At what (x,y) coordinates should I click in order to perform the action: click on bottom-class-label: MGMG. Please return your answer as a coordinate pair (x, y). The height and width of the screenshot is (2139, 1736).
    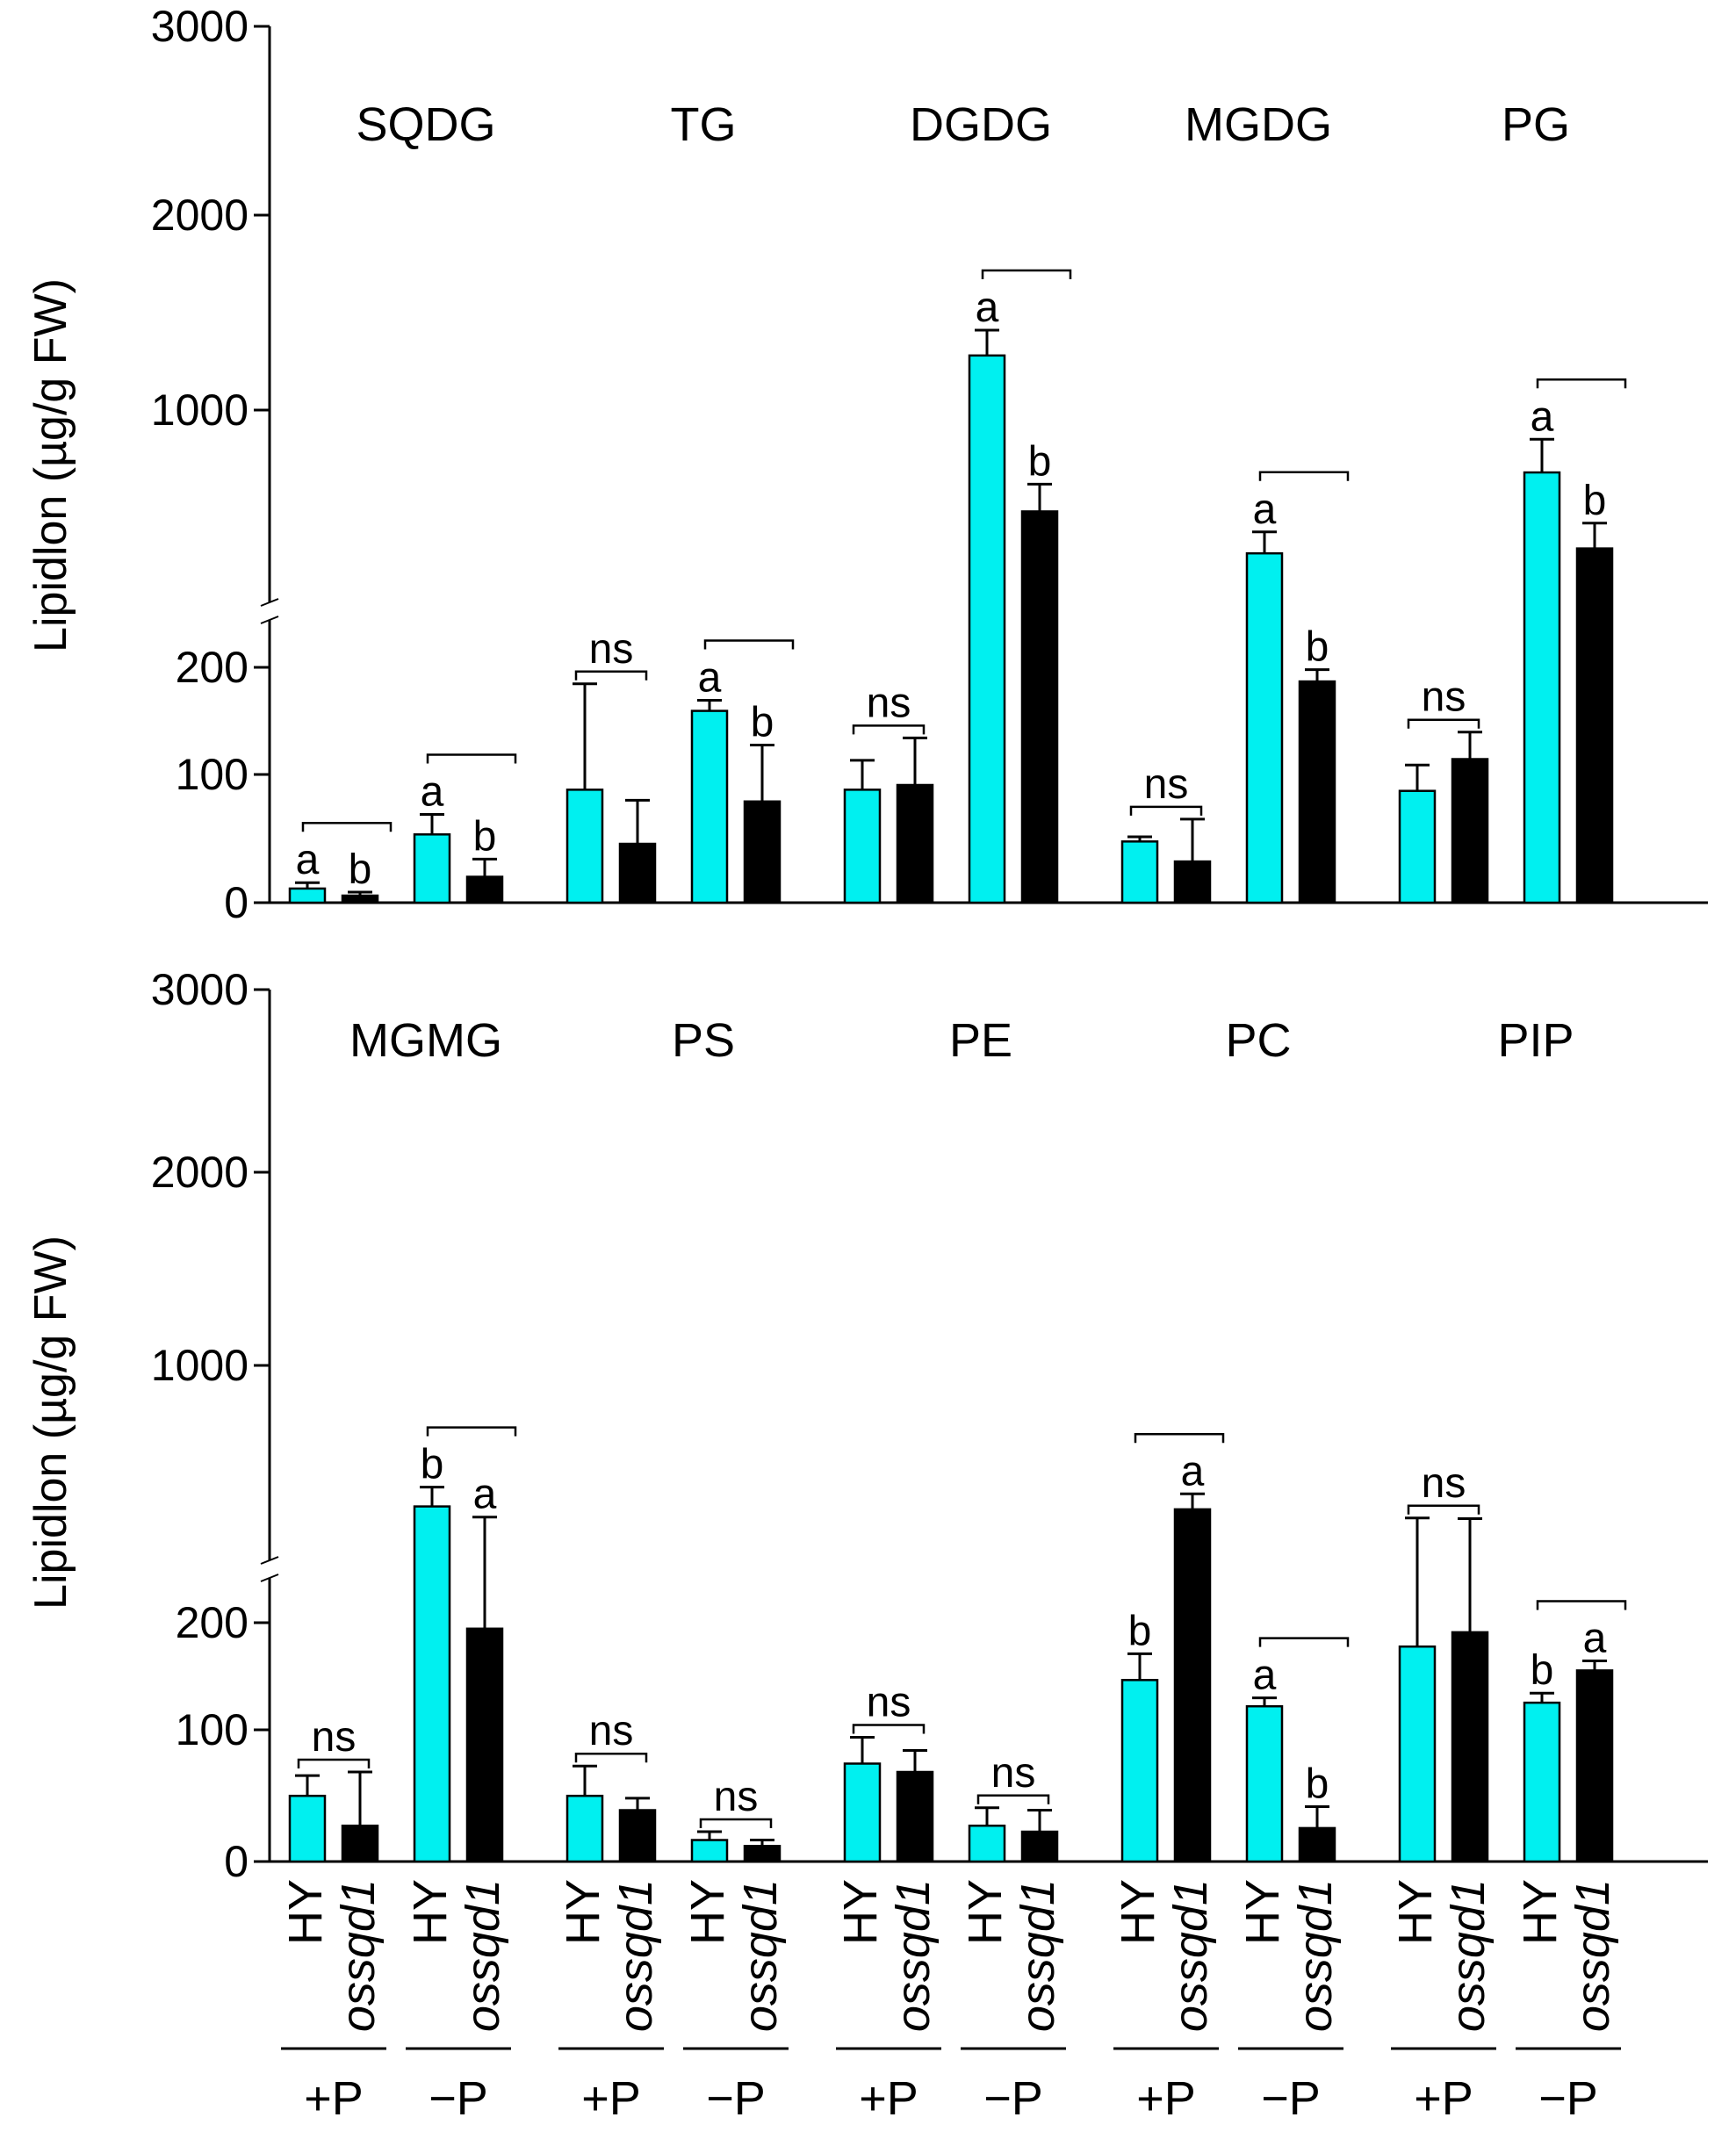
    Looking at the image, I should click on (425, 1040).